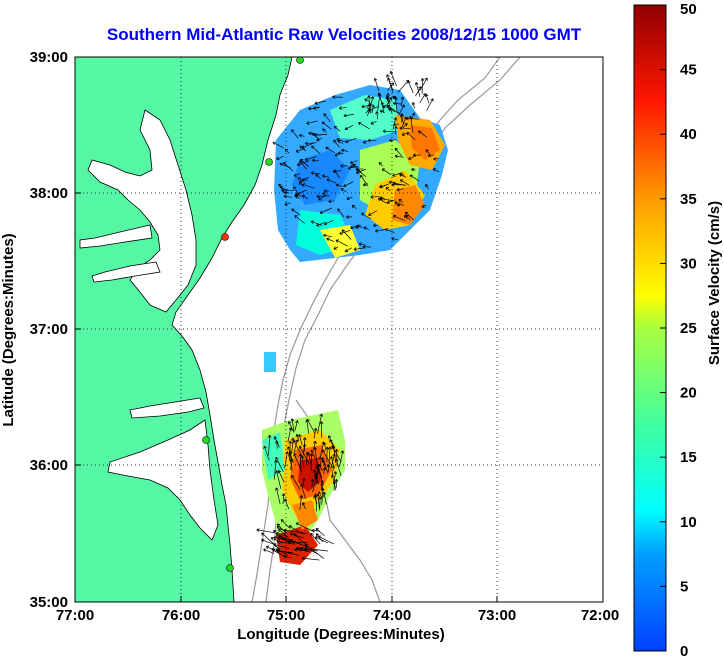 The image size is (724, 659). I want to click on y-tick-label: 39:00, so click(49, 57).